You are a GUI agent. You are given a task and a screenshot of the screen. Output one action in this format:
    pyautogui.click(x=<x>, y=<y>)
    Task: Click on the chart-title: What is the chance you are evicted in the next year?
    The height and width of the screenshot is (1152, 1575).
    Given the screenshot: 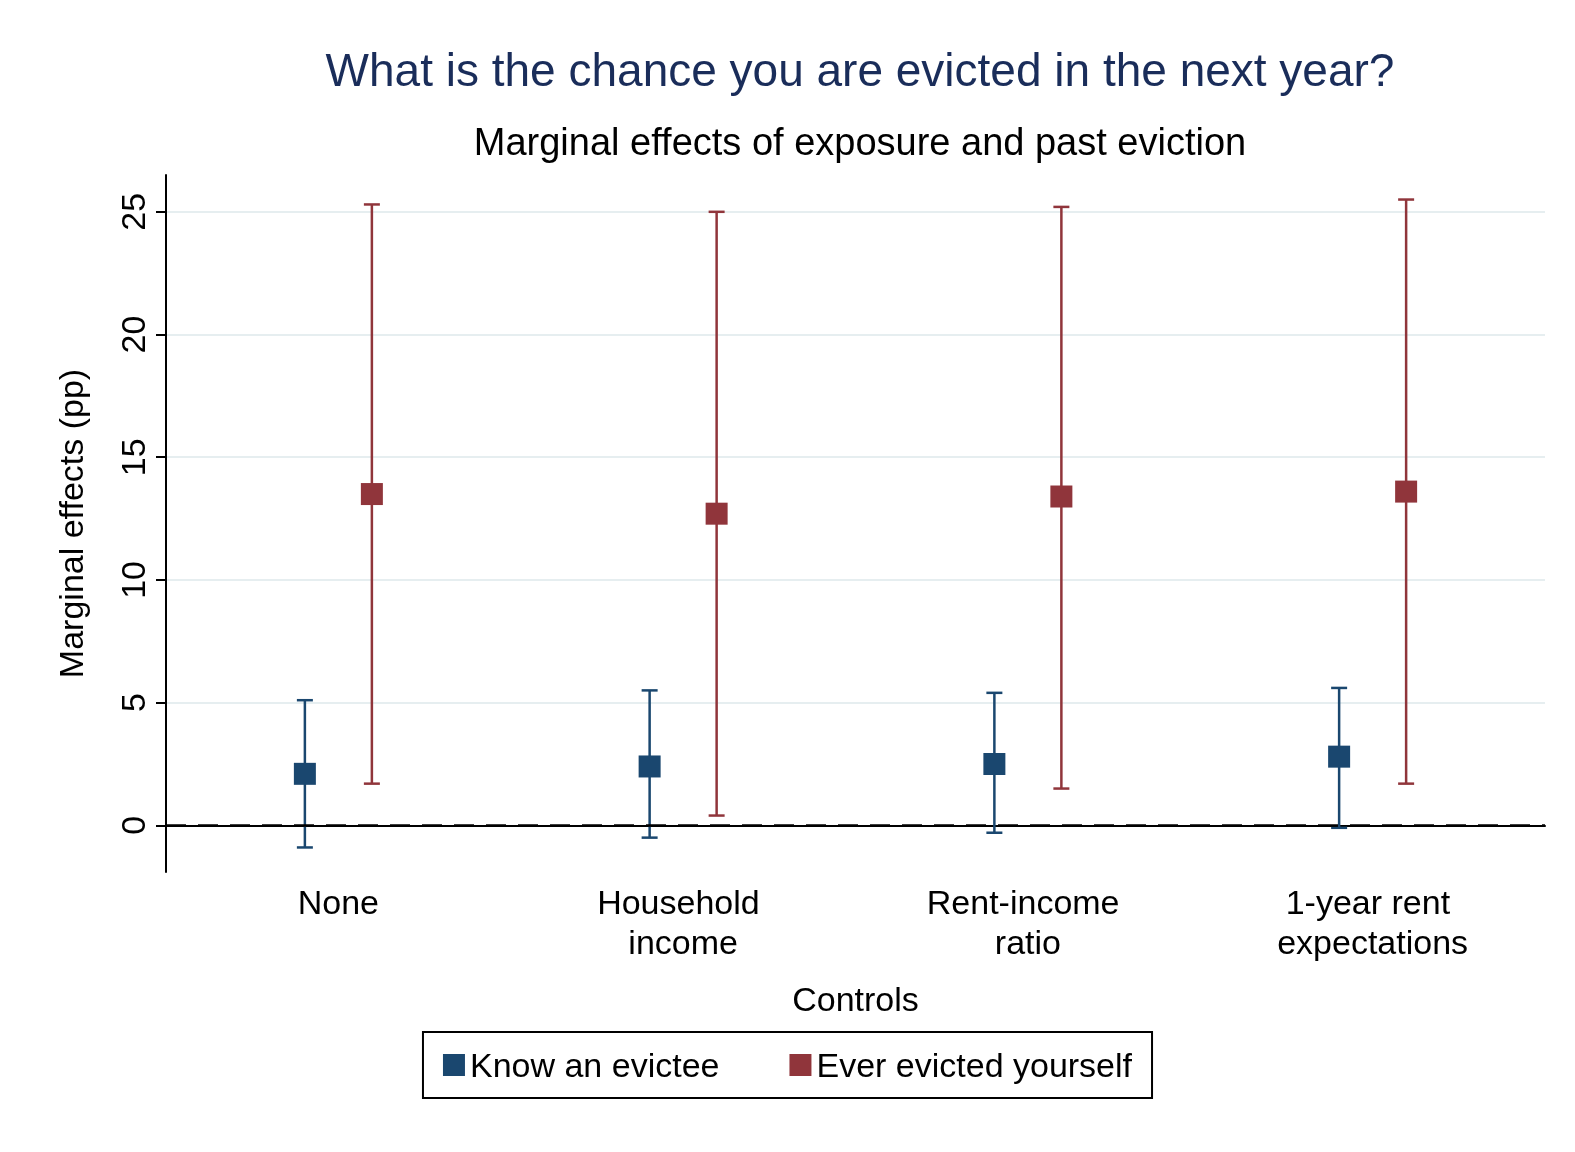 What is the action you would take?
    pyautogui.click(x=860, y=70)
    